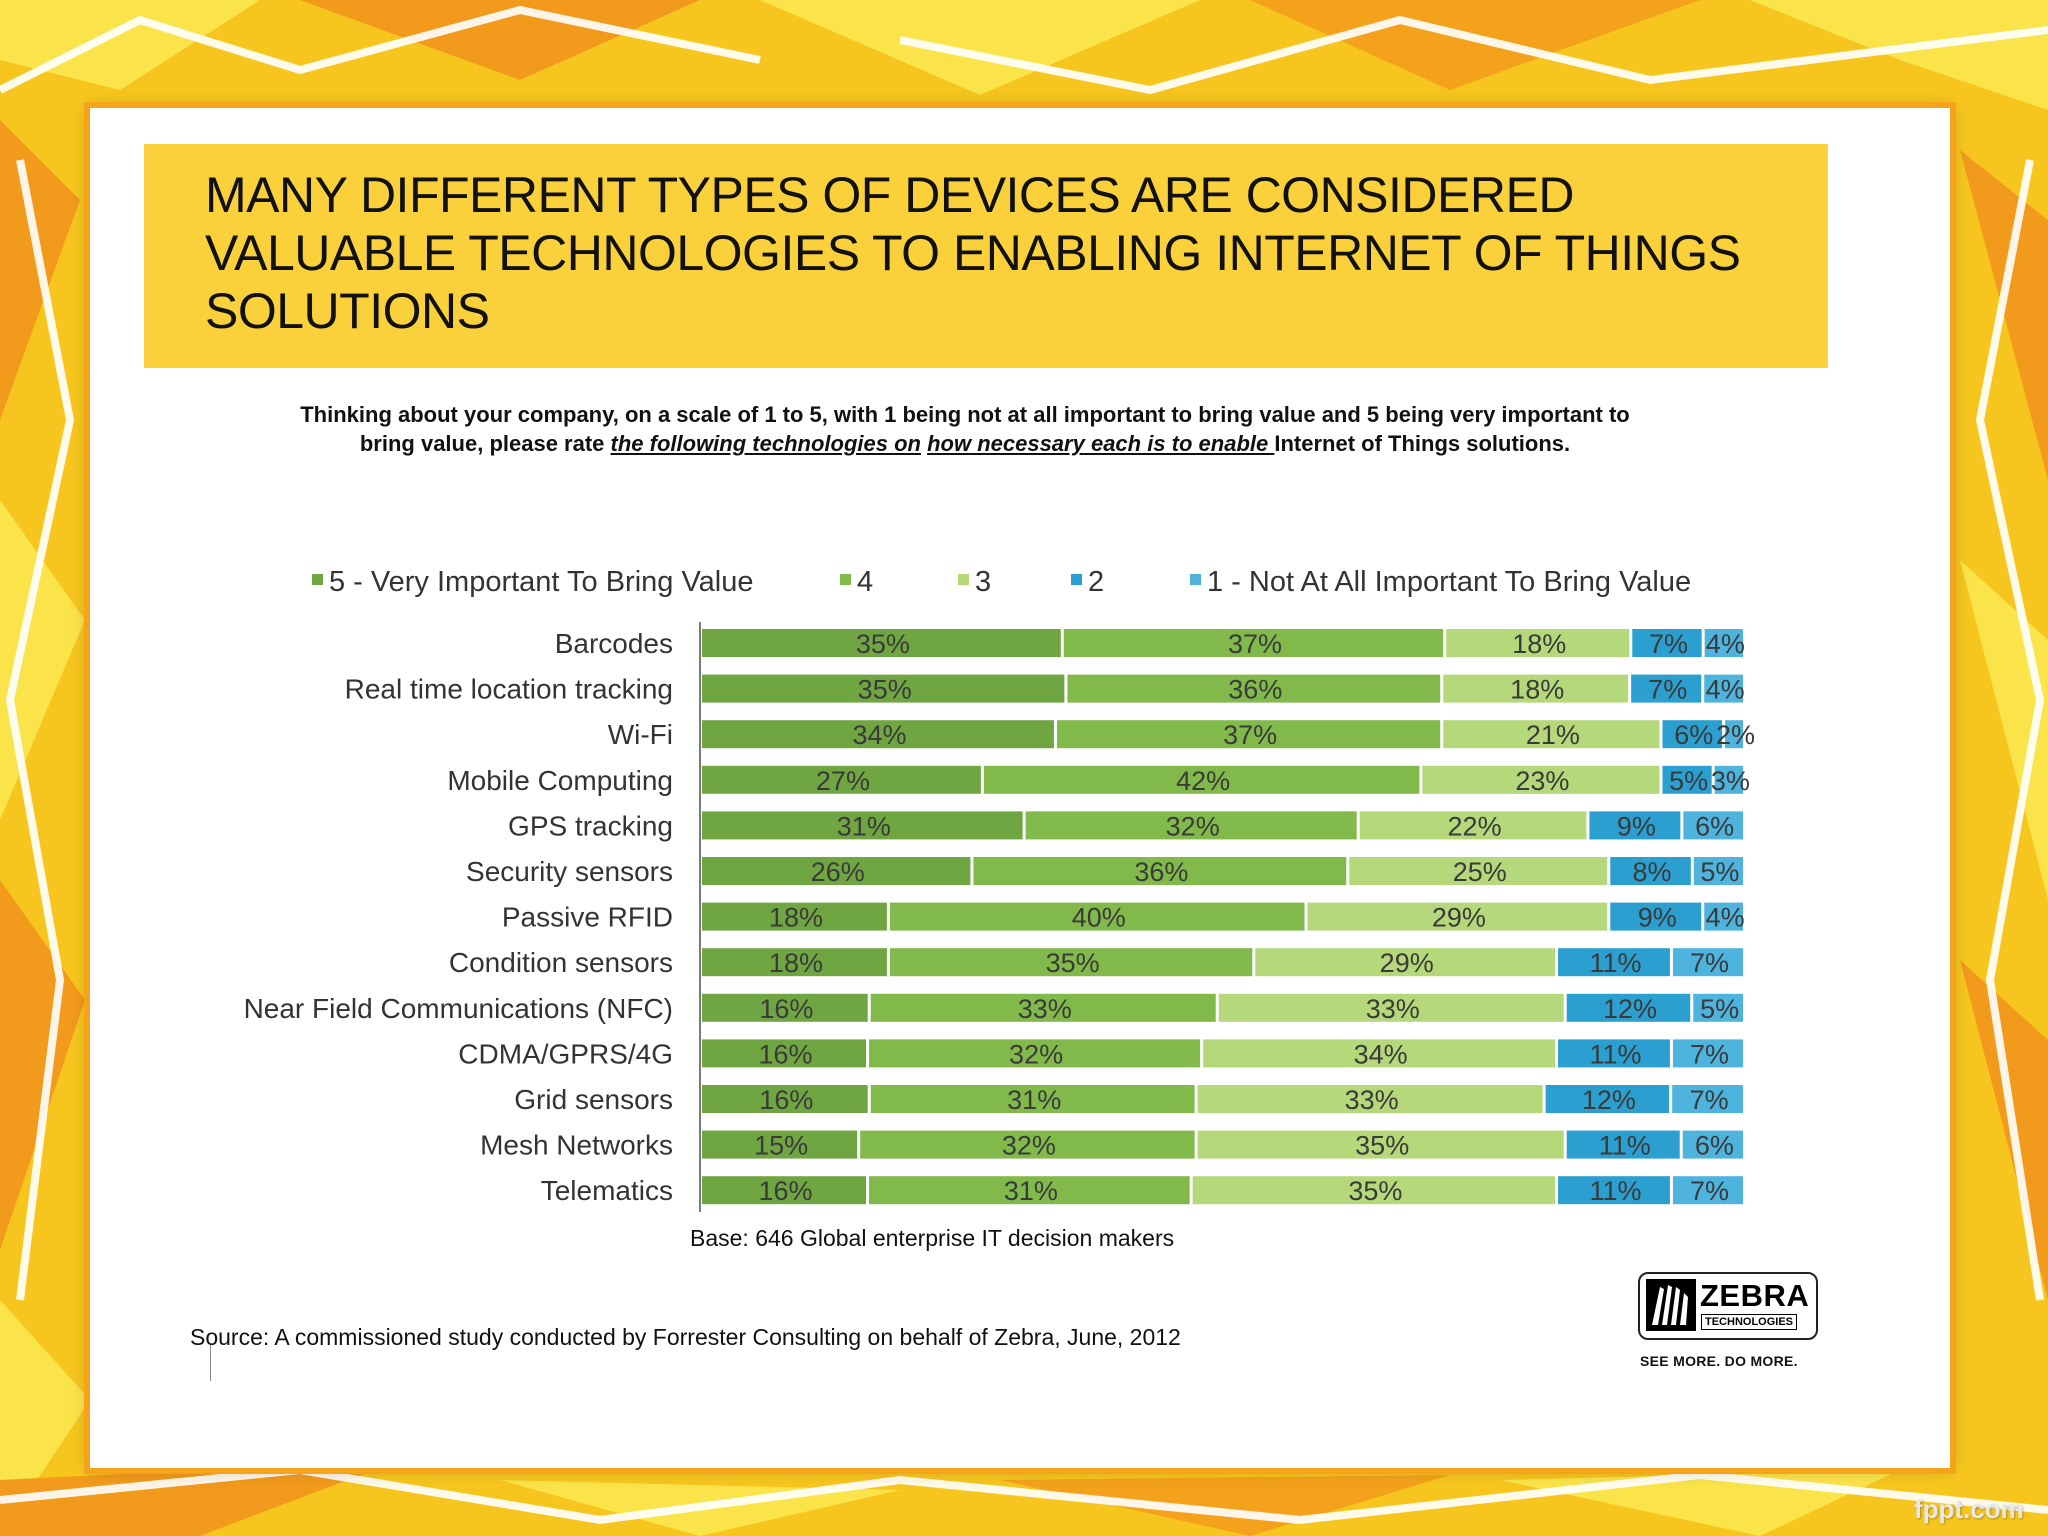 The height and width of the screenshot is (1536, 2048). I want to click on category-label: CDMA/GPRS/4G, so click(565, 1053).